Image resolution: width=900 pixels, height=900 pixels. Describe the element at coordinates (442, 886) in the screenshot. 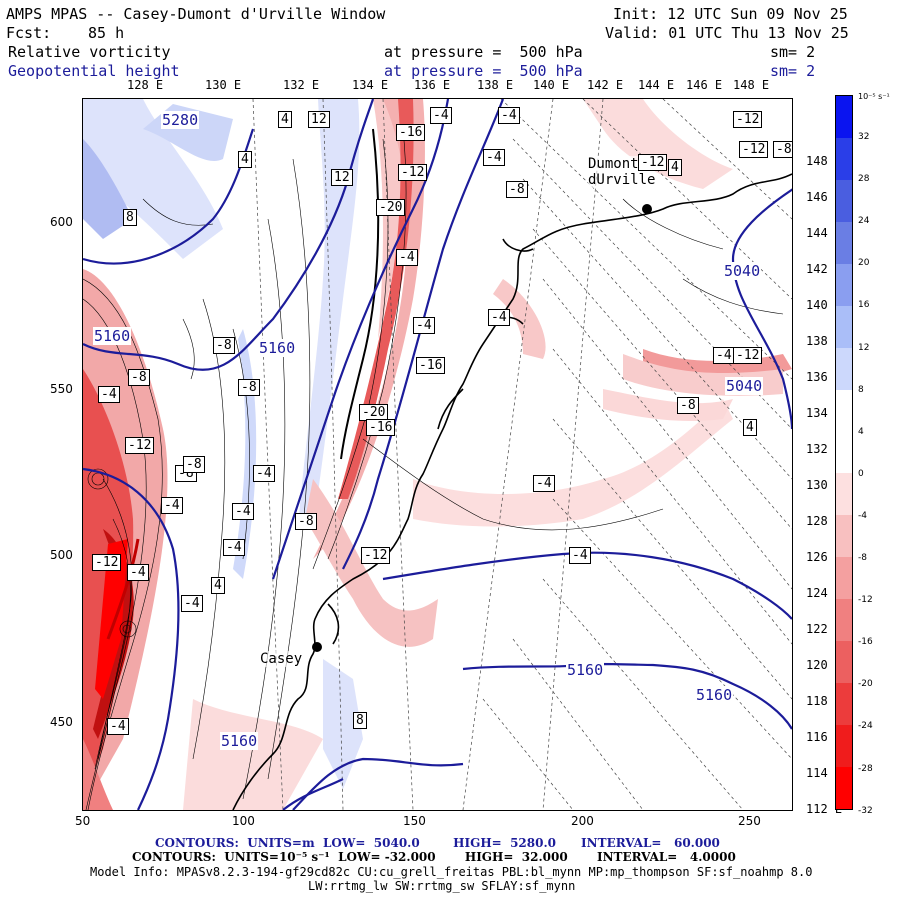

I see `footer-model-info-2: LW:rrtmg_lw SW:rrtmg_sw SFLAY:sf_mynn` at that location.